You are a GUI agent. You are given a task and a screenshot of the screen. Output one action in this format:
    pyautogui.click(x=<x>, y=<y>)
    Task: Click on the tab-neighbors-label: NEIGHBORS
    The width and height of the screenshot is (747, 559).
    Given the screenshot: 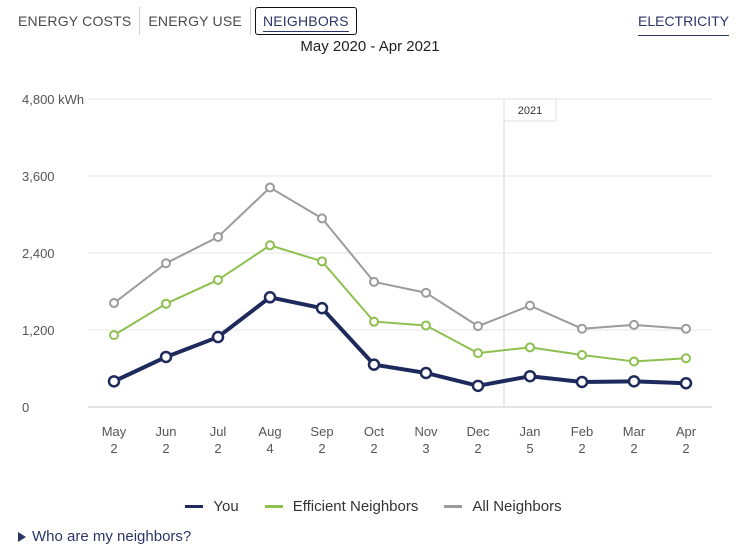 What is the action you would take?
    pyautogui.click(x=305, y=22)
    